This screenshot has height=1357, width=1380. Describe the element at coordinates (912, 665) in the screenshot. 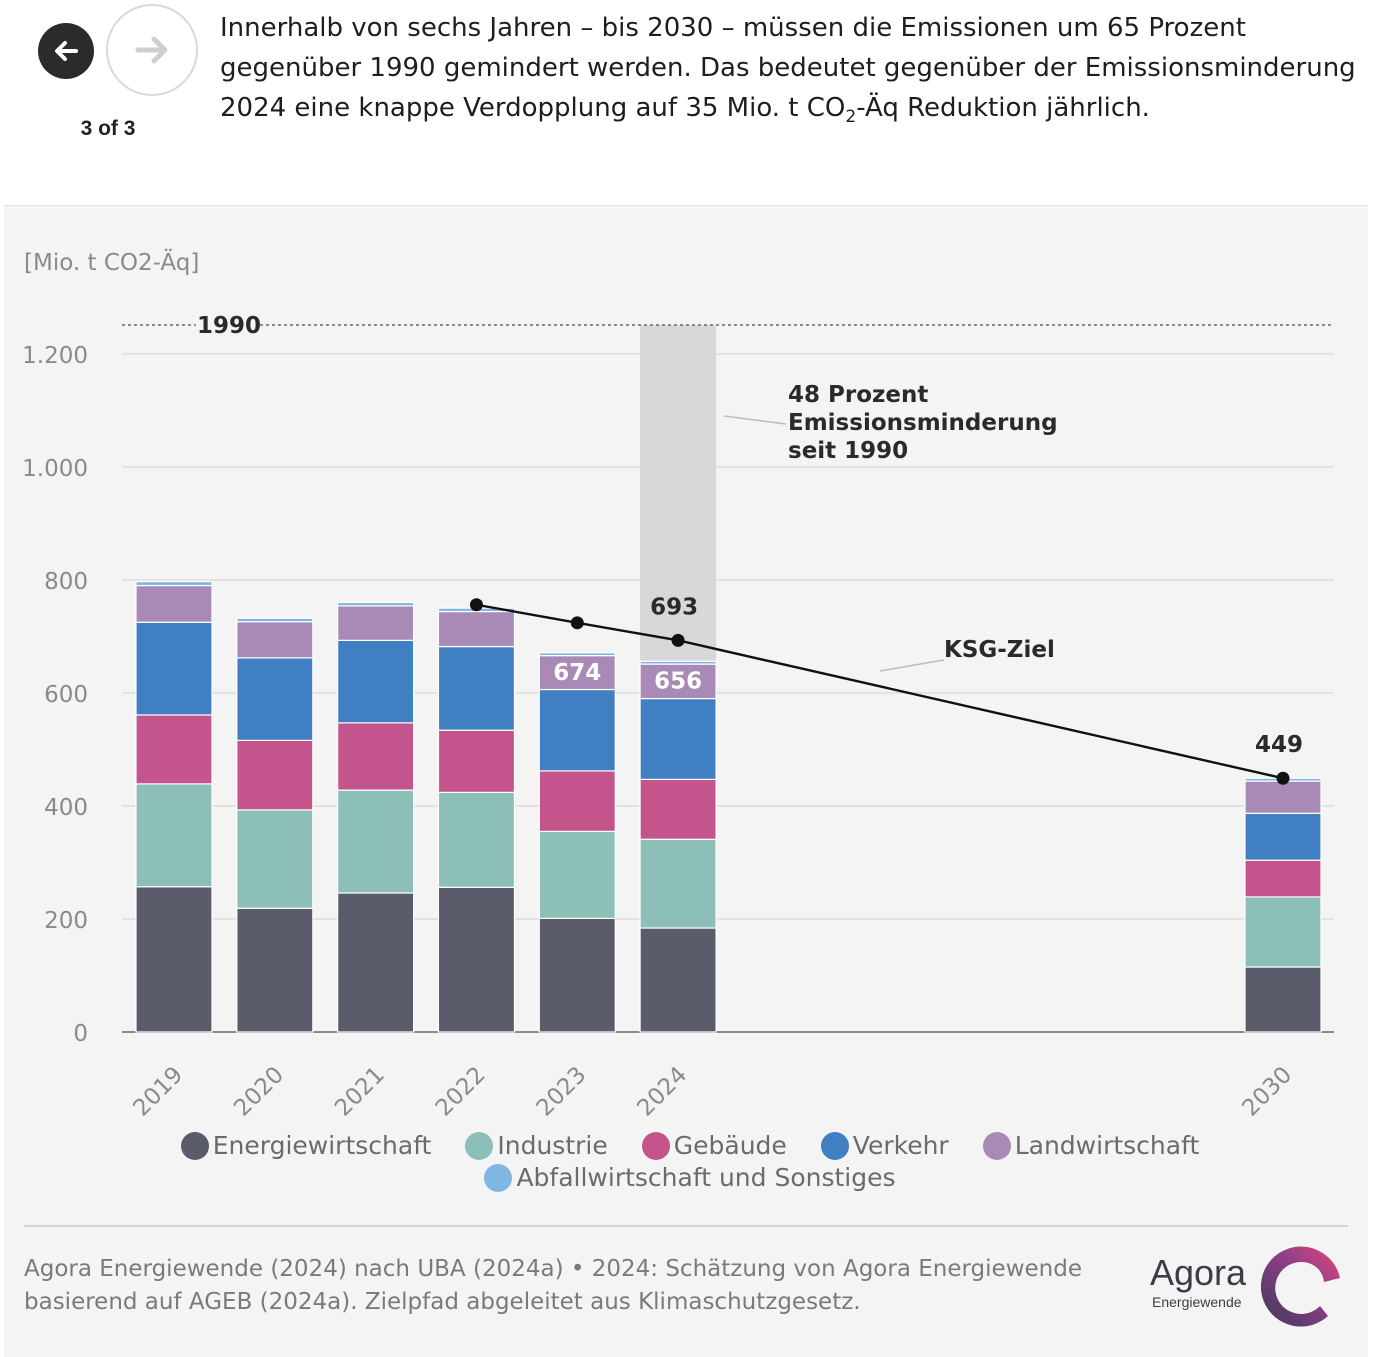

I see `target-label-leader` at that location.